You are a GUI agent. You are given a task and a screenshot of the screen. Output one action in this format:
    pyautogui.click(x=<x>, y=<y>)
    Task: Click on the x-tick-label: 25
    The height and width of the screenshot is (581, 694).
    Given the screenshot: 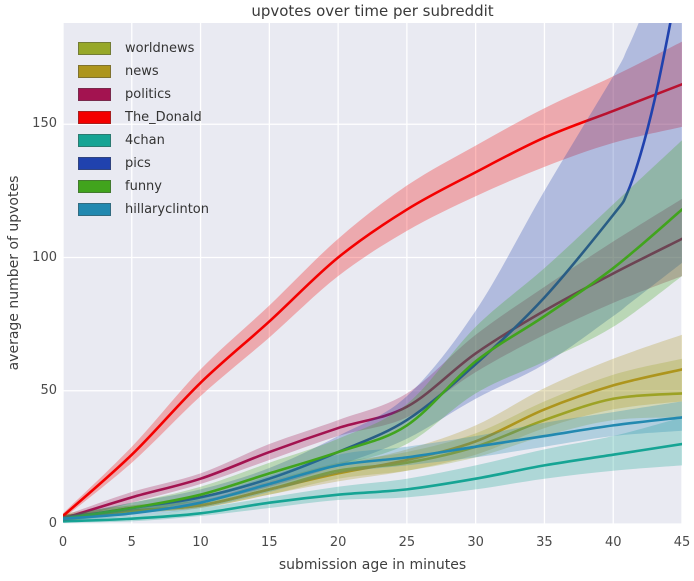 What is the action you would take?
    pyautogui.click(x=407, y=542)
    